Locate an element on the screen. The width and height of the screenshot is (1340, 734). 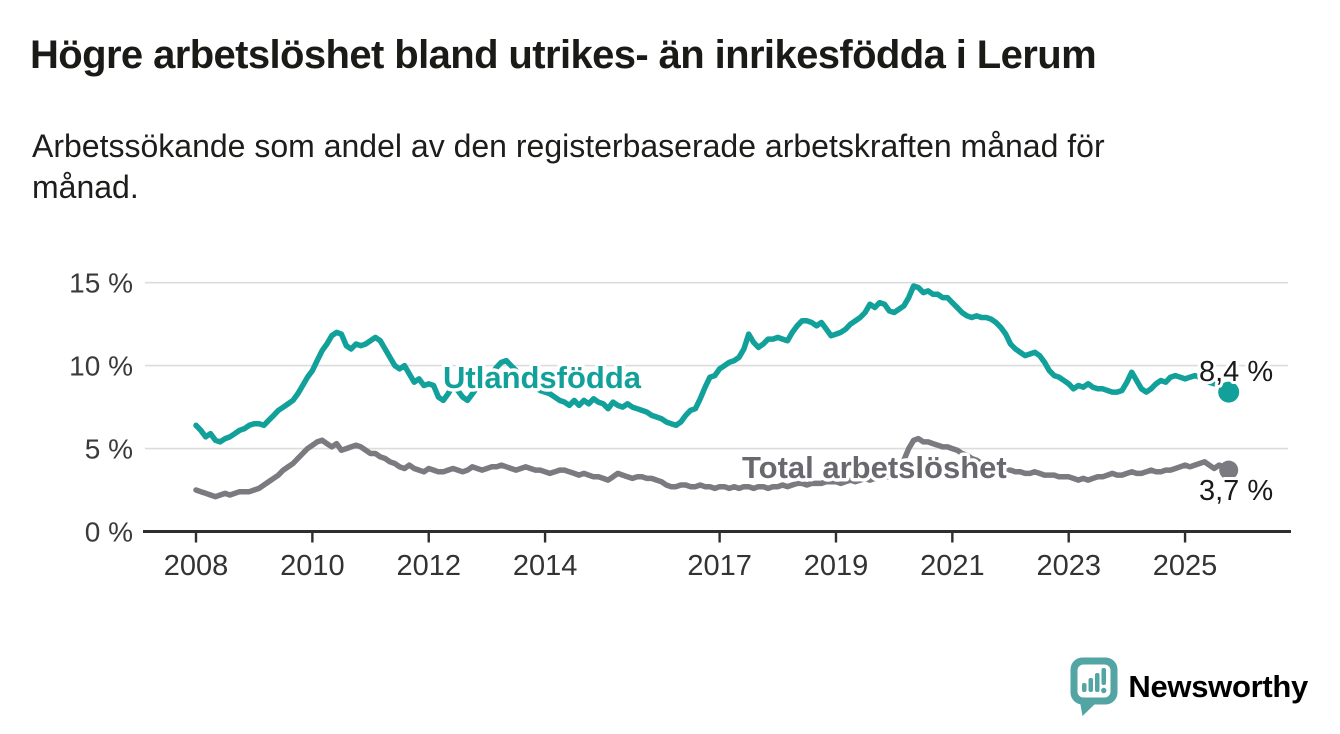
x-axis-tick-label: 2017 is located at coordinates (719, 566).